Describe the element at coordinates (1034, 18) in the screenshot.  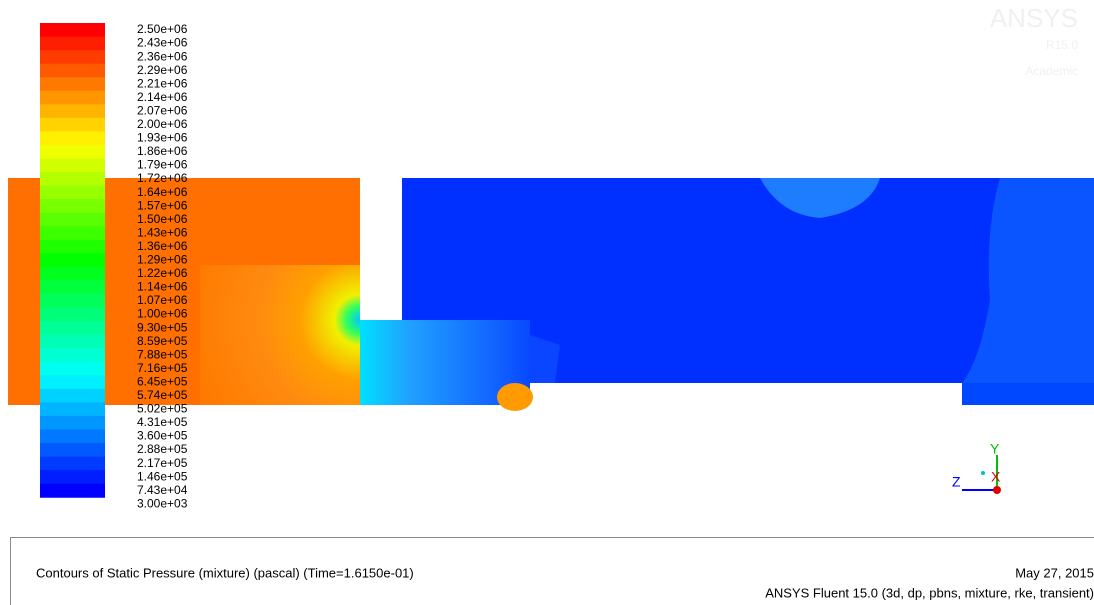
I see `watermark-brand: ANSYS` at that location.